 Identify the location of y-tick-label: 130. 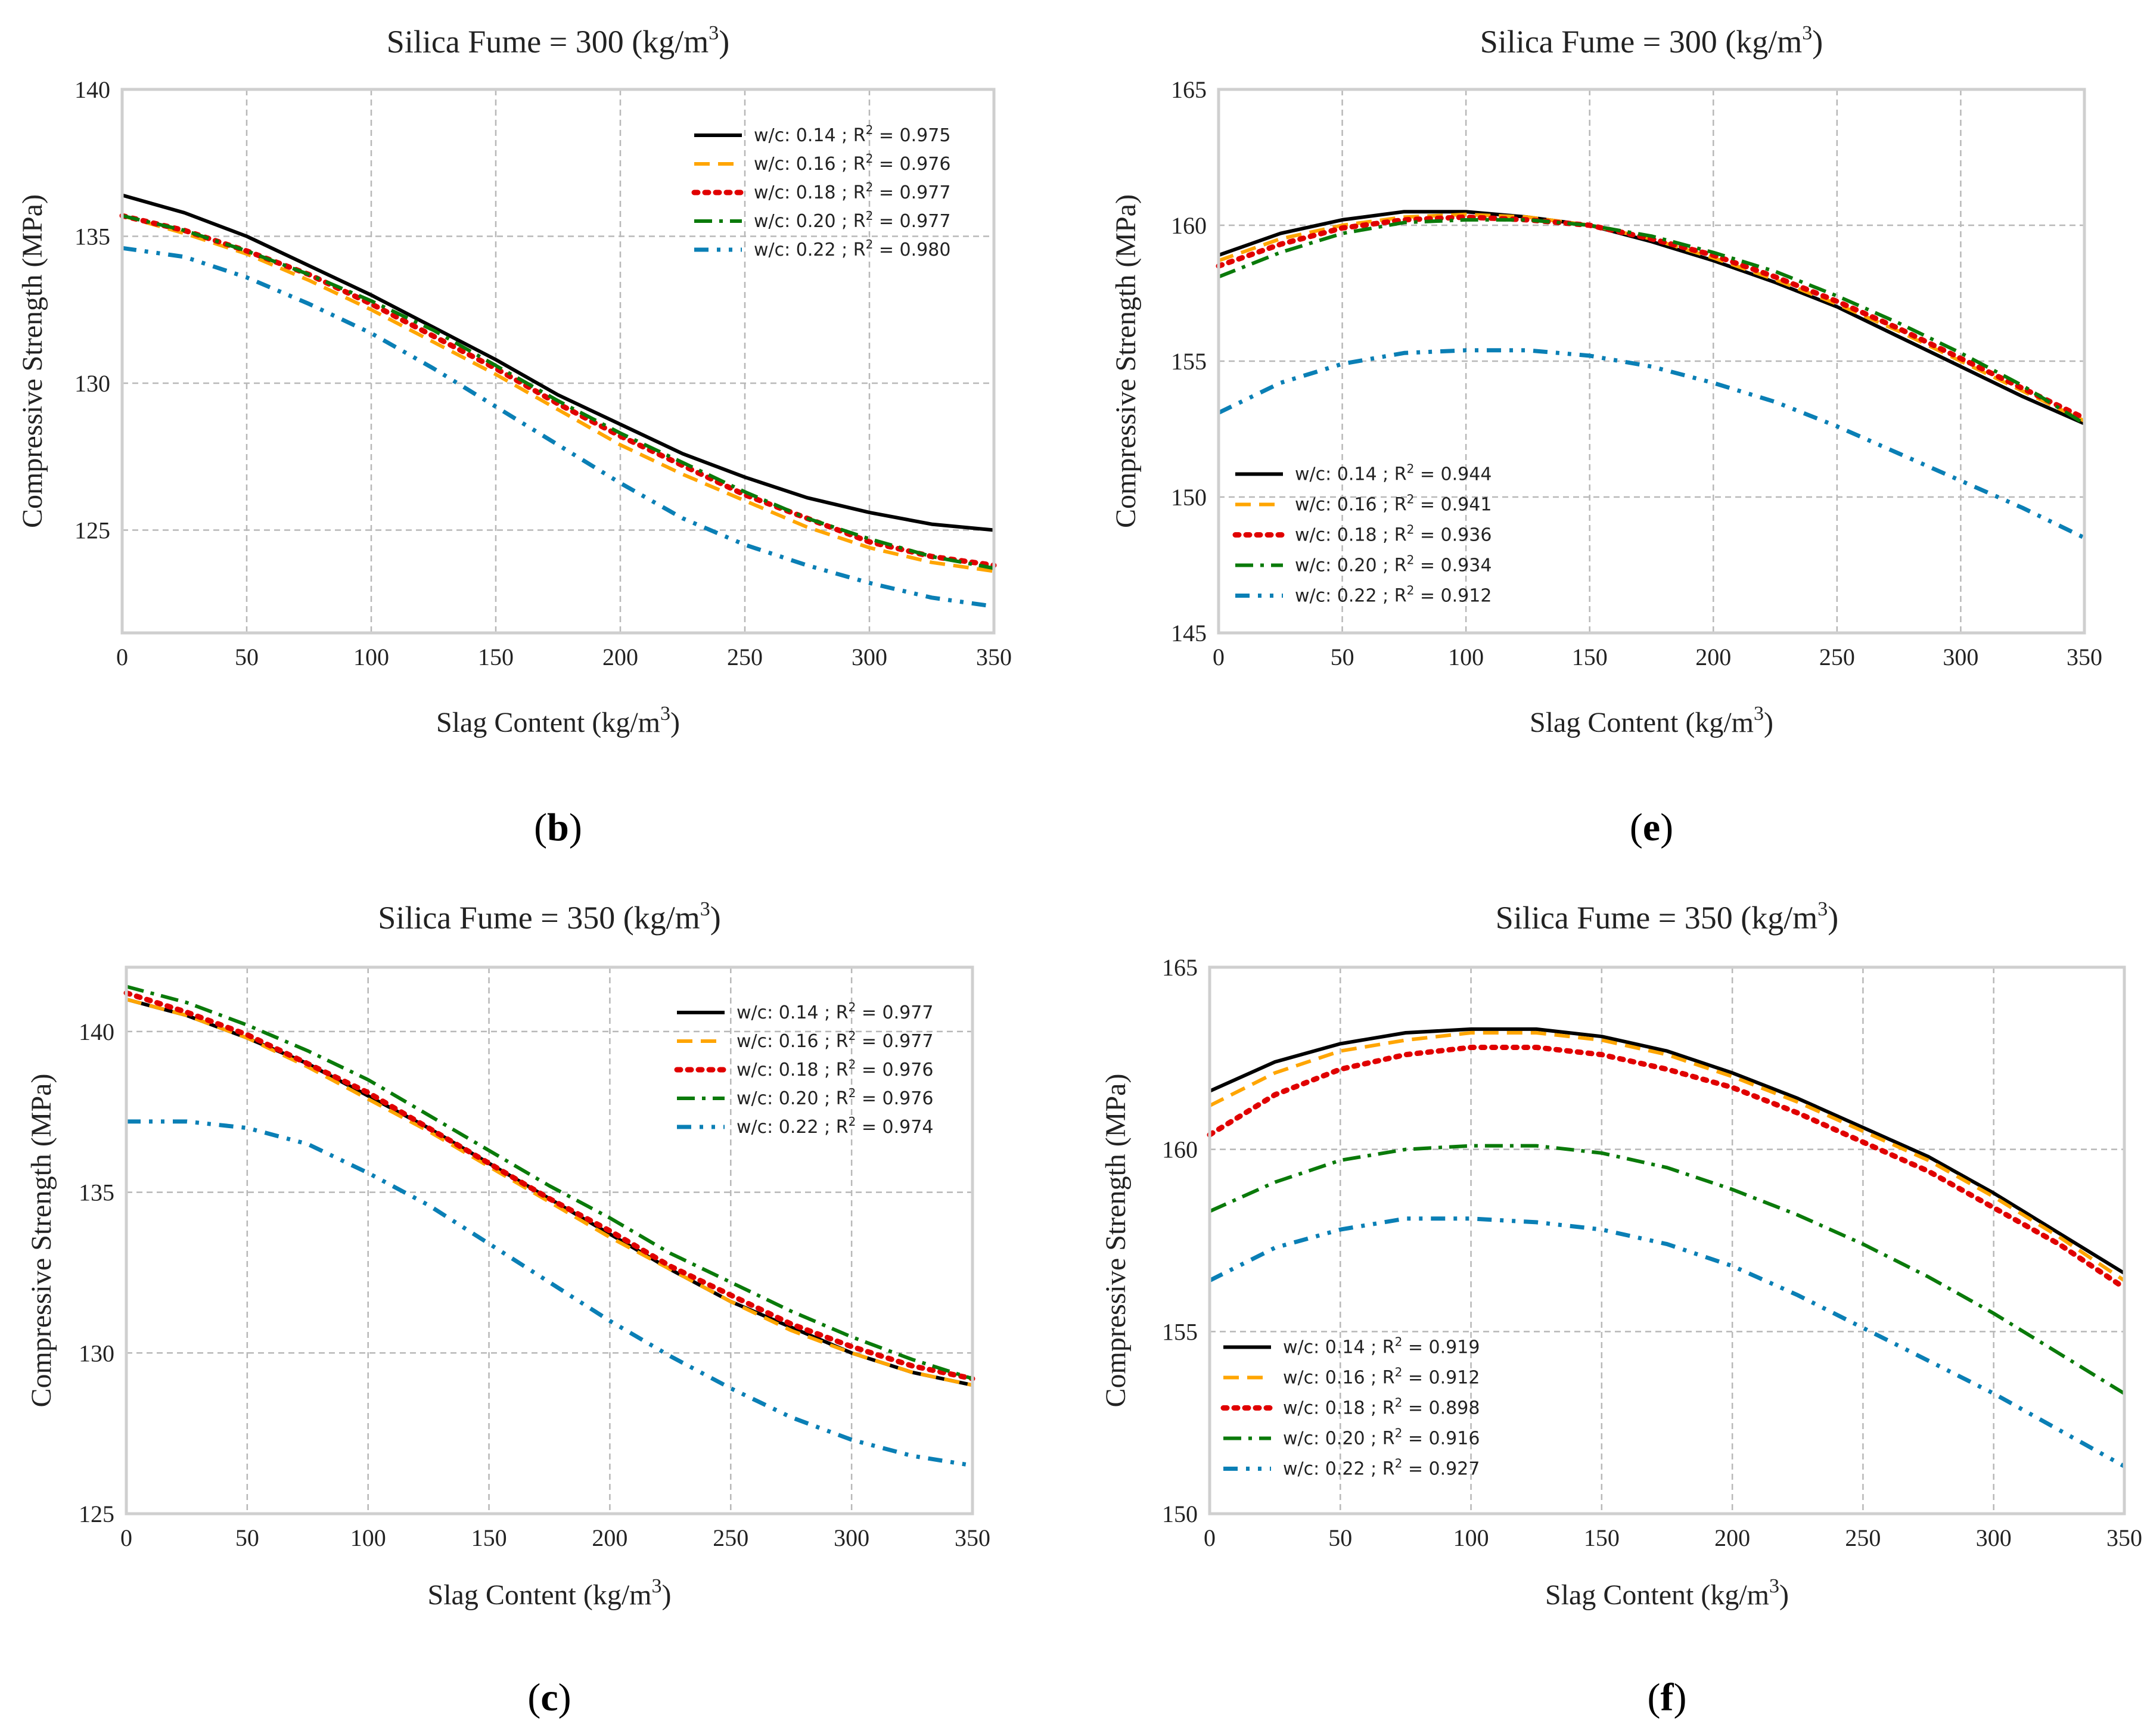
(96, 1354).